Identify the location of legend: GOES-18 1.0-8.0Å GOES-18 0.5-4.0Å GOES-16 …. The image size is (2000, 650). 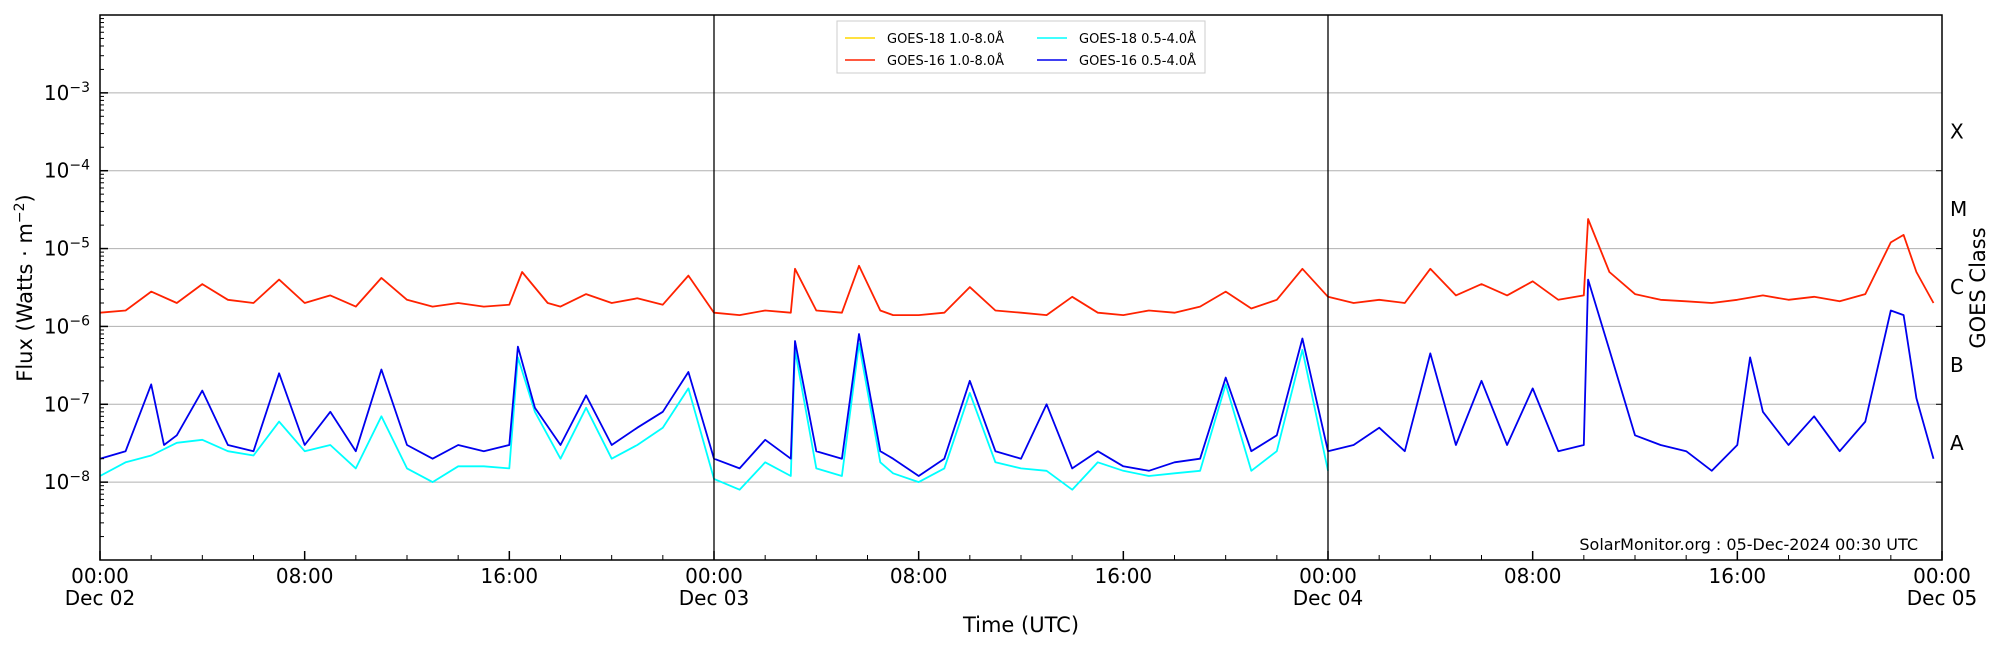
(1021, 47).